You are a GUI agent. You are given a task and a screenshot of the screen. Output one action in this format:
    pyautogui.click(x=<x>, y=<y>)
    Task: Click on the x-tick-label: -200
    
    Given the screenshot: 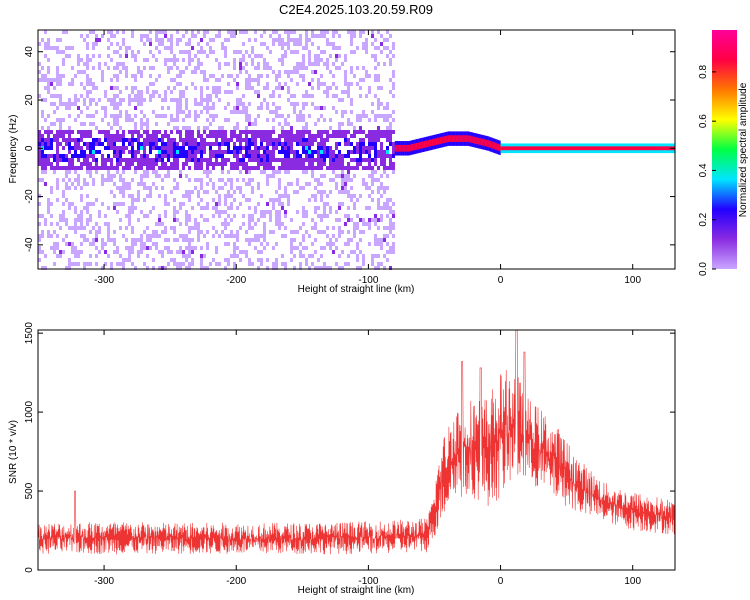 What is the action you would take?
    pyautogui.click(x=236, y=581)
    